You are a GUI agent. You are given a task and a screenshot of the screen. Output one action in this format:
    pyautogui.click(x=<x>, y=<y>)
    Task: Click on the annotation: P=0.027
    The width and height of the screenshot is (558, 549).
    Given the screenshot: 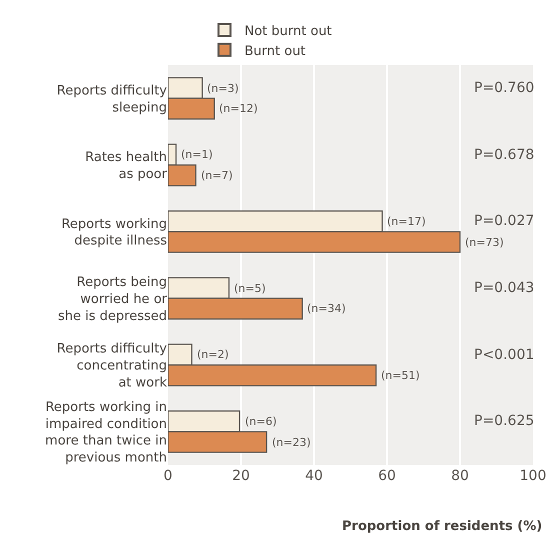 What is the action you would take?
    pyautogui.click(x=504, y=221)
    